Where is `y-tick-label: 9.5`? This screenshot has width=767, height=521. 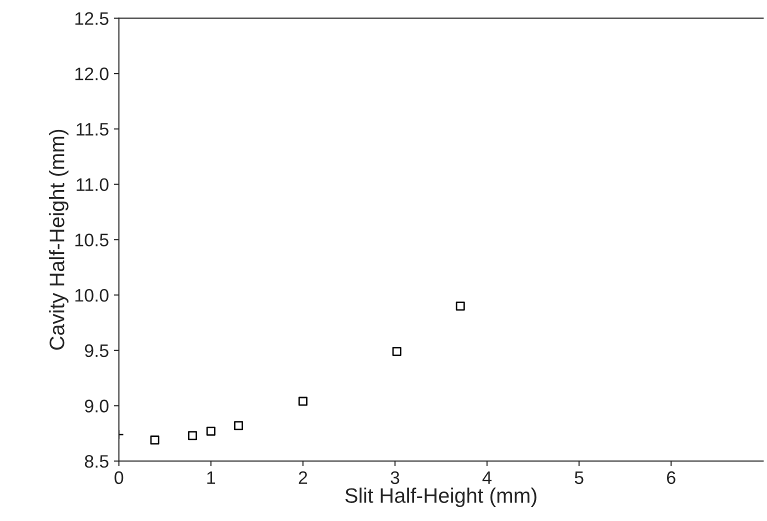
y-tick-label: 9.5 is located at coordinates (96, 351).